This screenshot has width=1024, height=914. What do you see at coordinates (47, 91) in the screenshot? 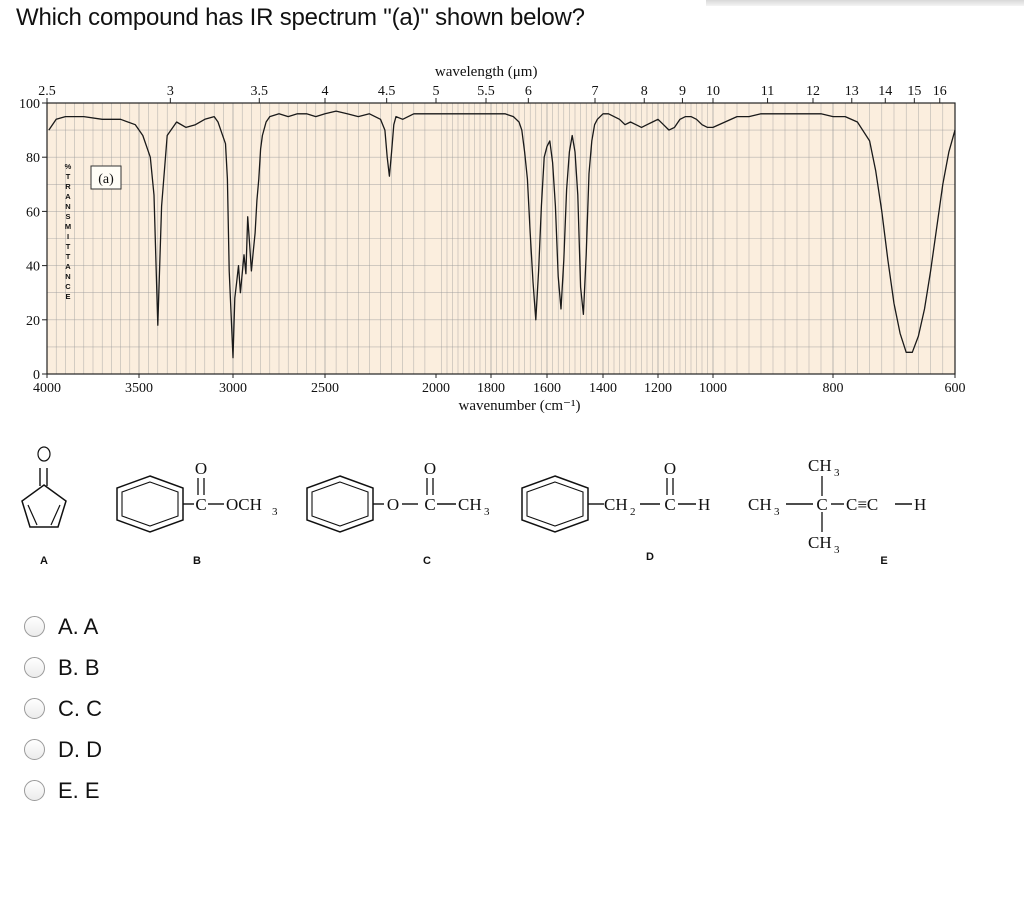
I see `x2-tick-label: 2.5` at bounding box center [47, 91].